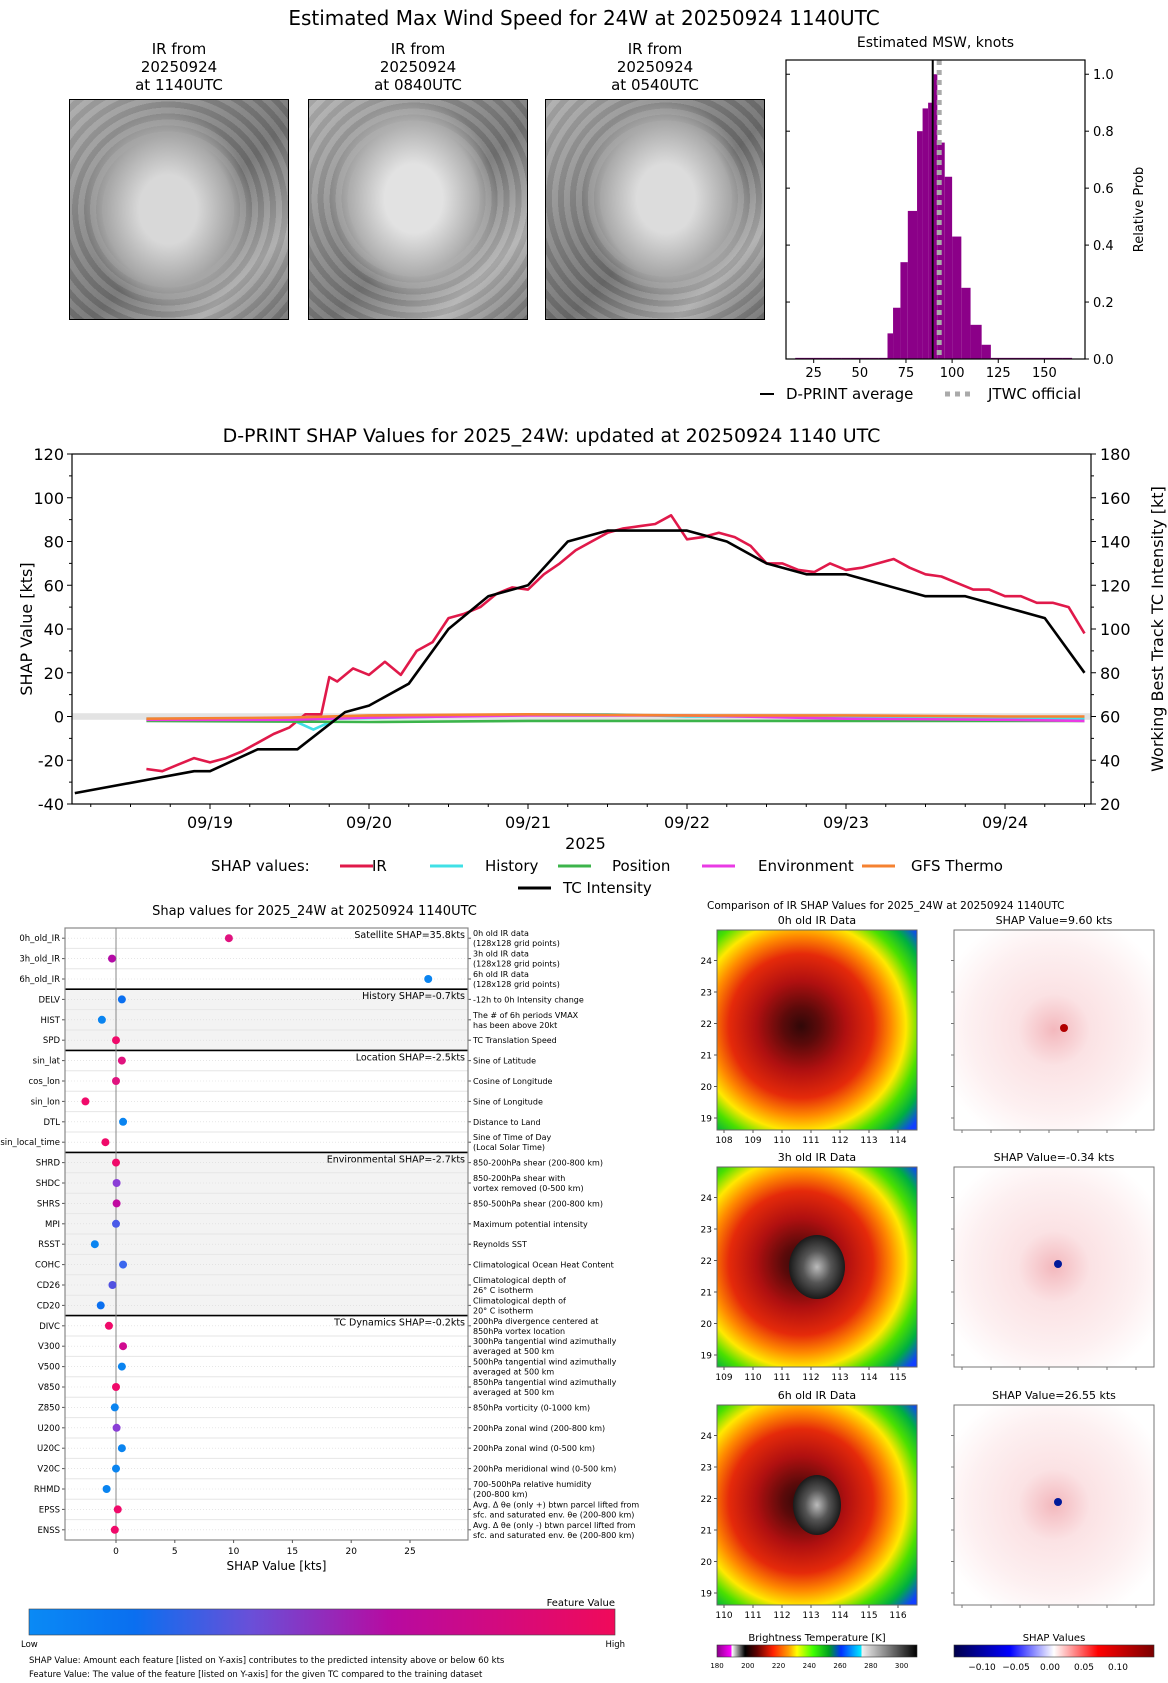  What do you see at coordinates (48, 1286) in the screenshot?
I see `feature-name: CD26` at bounding box center [48, 1286].